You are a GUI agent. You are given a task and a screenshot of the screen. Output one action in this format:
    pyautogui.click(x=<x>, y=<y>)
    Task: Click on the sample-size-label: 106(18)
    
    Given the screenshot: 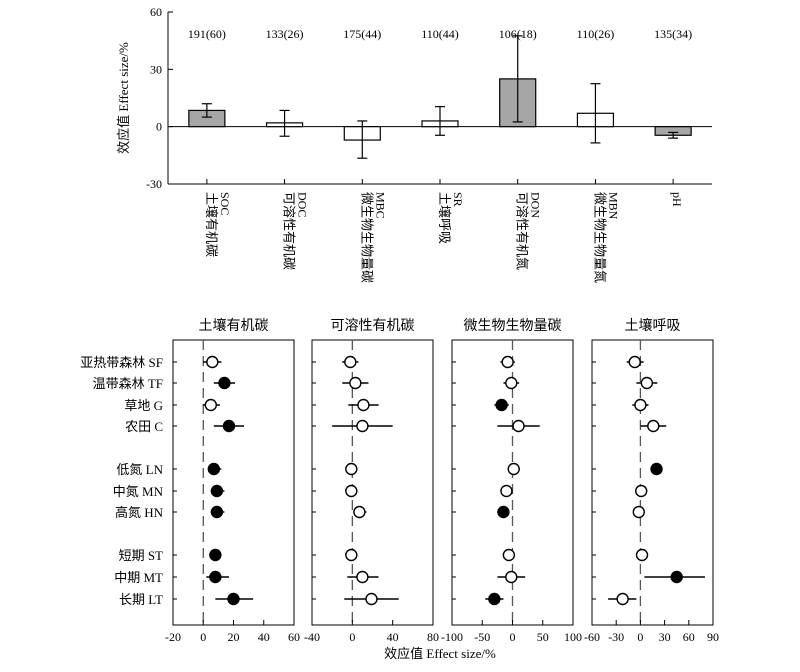 What is the action you would take?
    pyautogui.click(x=518, y=34)
    